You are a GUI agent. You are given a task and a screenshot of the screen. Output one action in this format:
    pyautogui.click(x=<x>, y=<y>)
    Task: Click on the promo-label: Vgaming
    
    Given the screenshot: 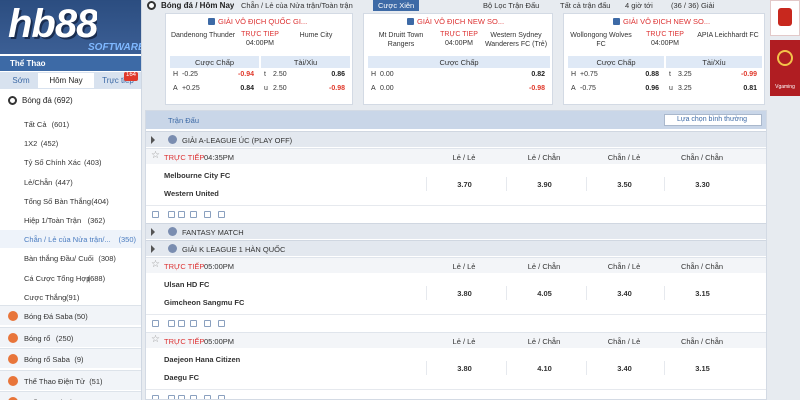 What is the action you would take?
    pyautogui.click(x=785, y=87)
    